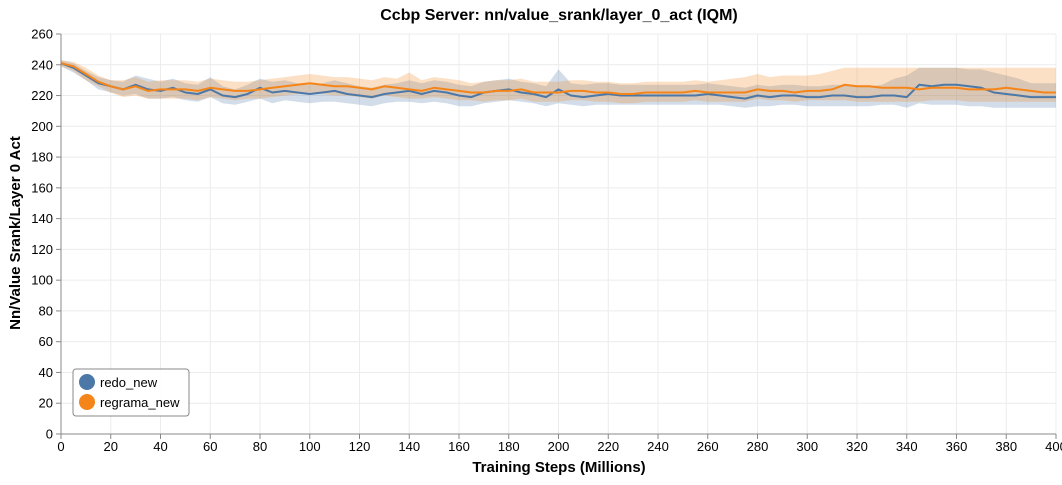  What do you see at coordinates (42, 126) in the screenshot?
I see `y-tick-label: 200` at bounding box center [42, 126].